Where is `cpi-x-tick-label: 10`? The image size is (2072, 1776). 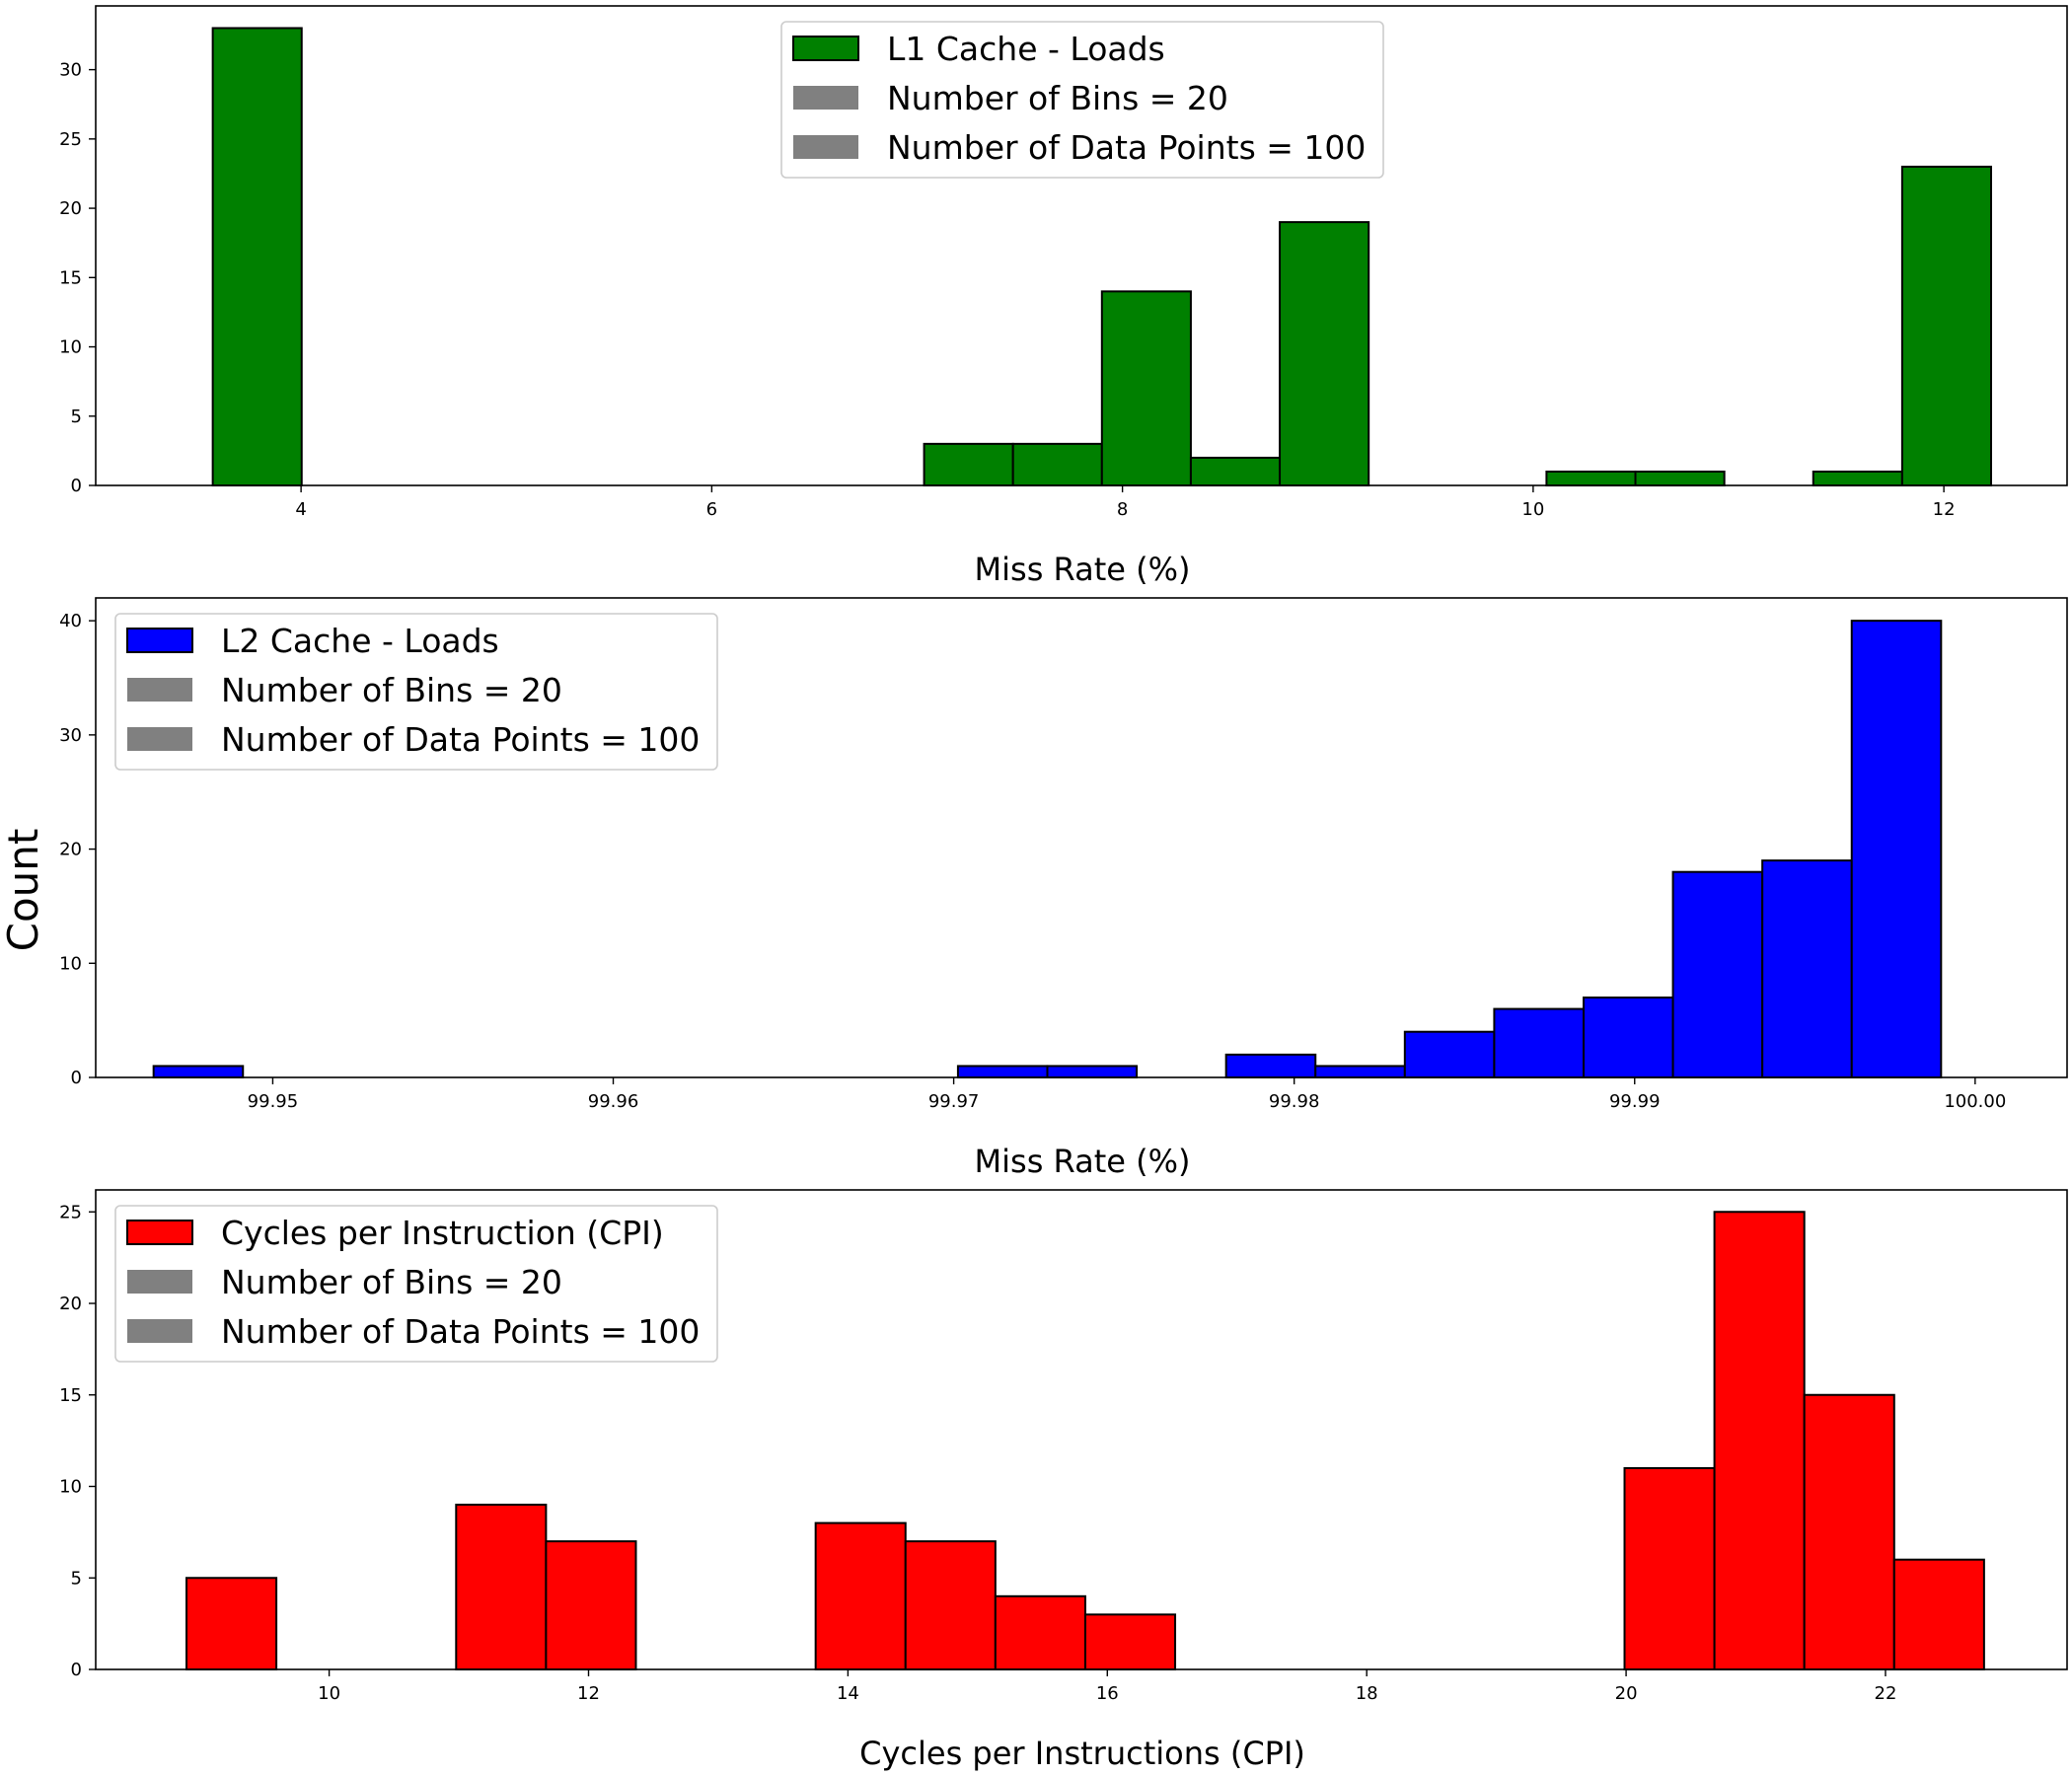
cpi-x-tick-label: 10 is located at coordinates (329, 1694).